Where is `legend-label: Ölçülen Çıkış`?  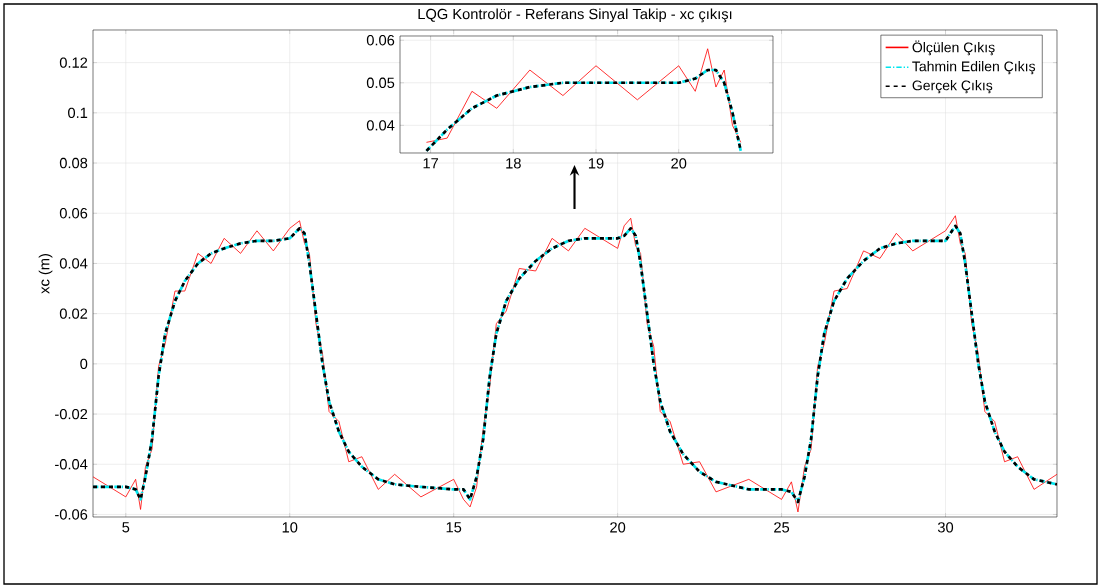 legend-label: Ölçülen Çıkış is located at coordinates (953, 48).